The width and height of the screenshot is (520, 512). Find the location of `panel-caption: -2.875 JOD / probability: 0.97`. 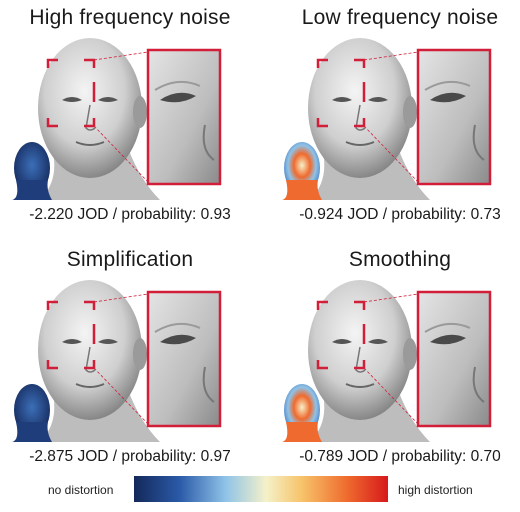

panel-caption: -2.875 JOD / probability: 0.97 is located at coordinates (130, 456).